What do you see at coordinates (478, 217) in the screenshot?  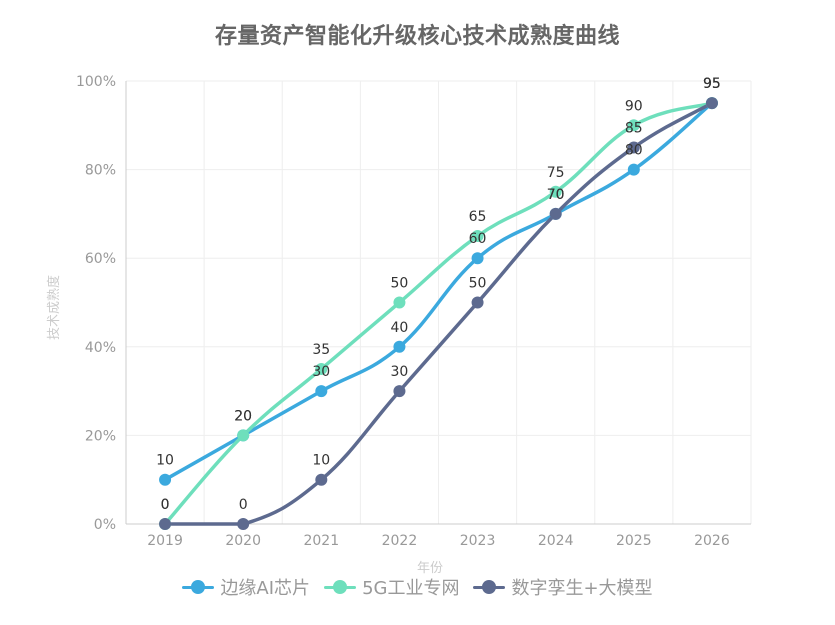 I see `data-label: 65` at bounding box center [478, 217].